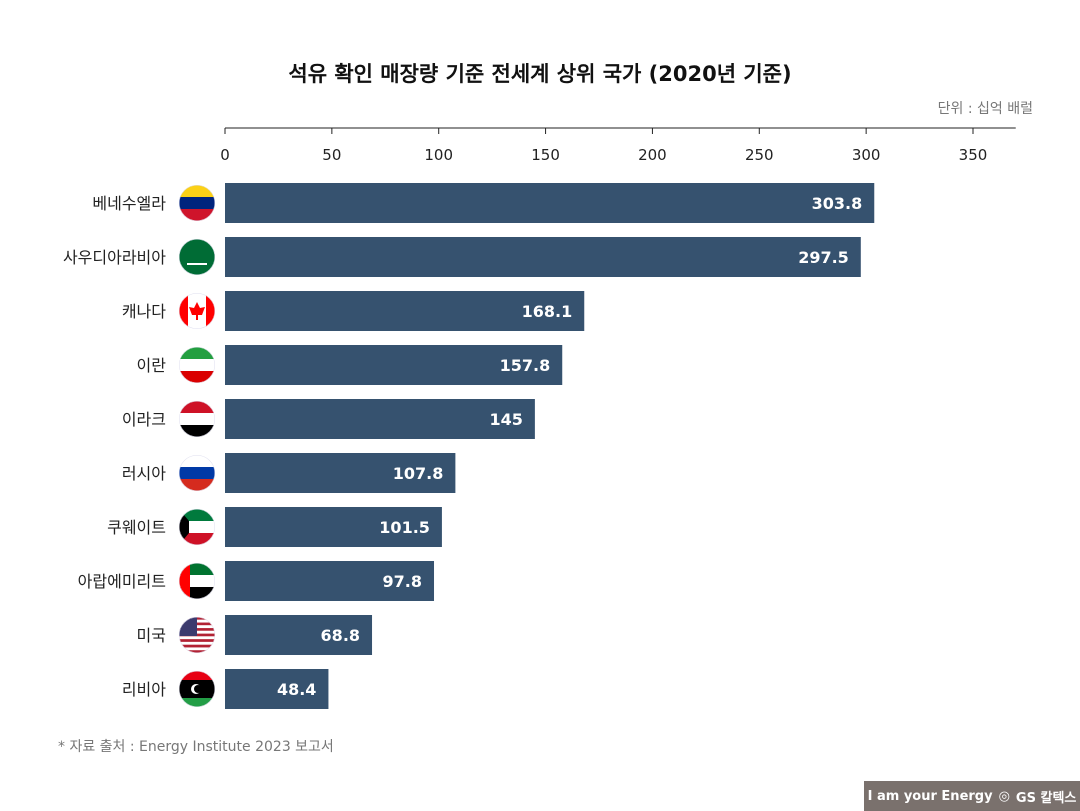 The image size is (1080, 811). Describe the element at coordinates (973, 155) in the screenshot. I see `x-tick-label: 350` at that location.